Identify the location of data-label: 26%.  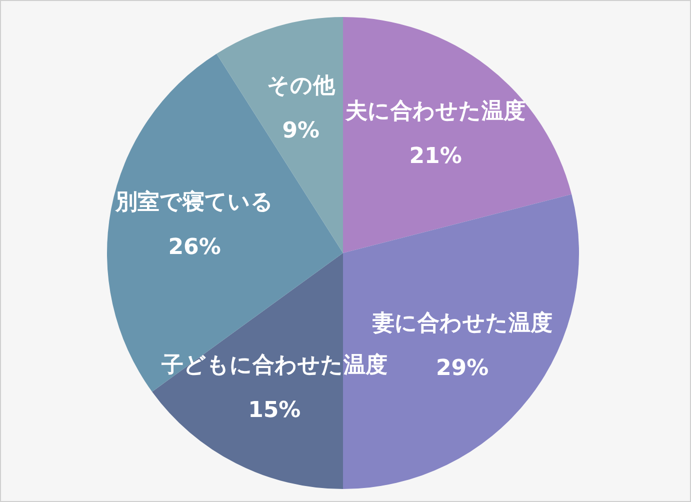
(194, 247).